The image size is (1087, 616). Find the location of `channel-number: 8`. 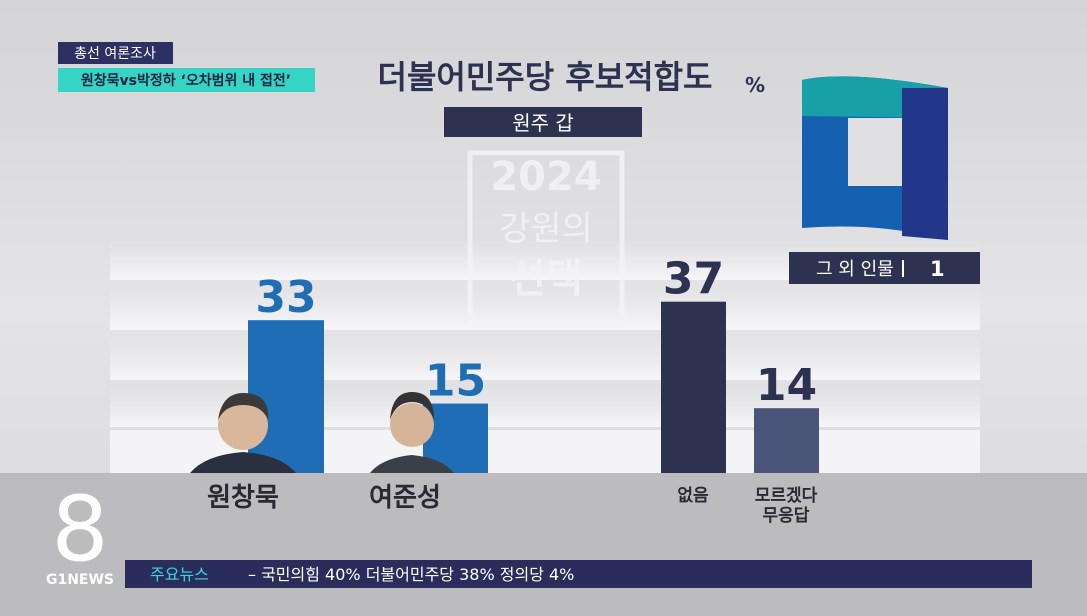

channel-number: 8 is located at coordinates (79, 529).